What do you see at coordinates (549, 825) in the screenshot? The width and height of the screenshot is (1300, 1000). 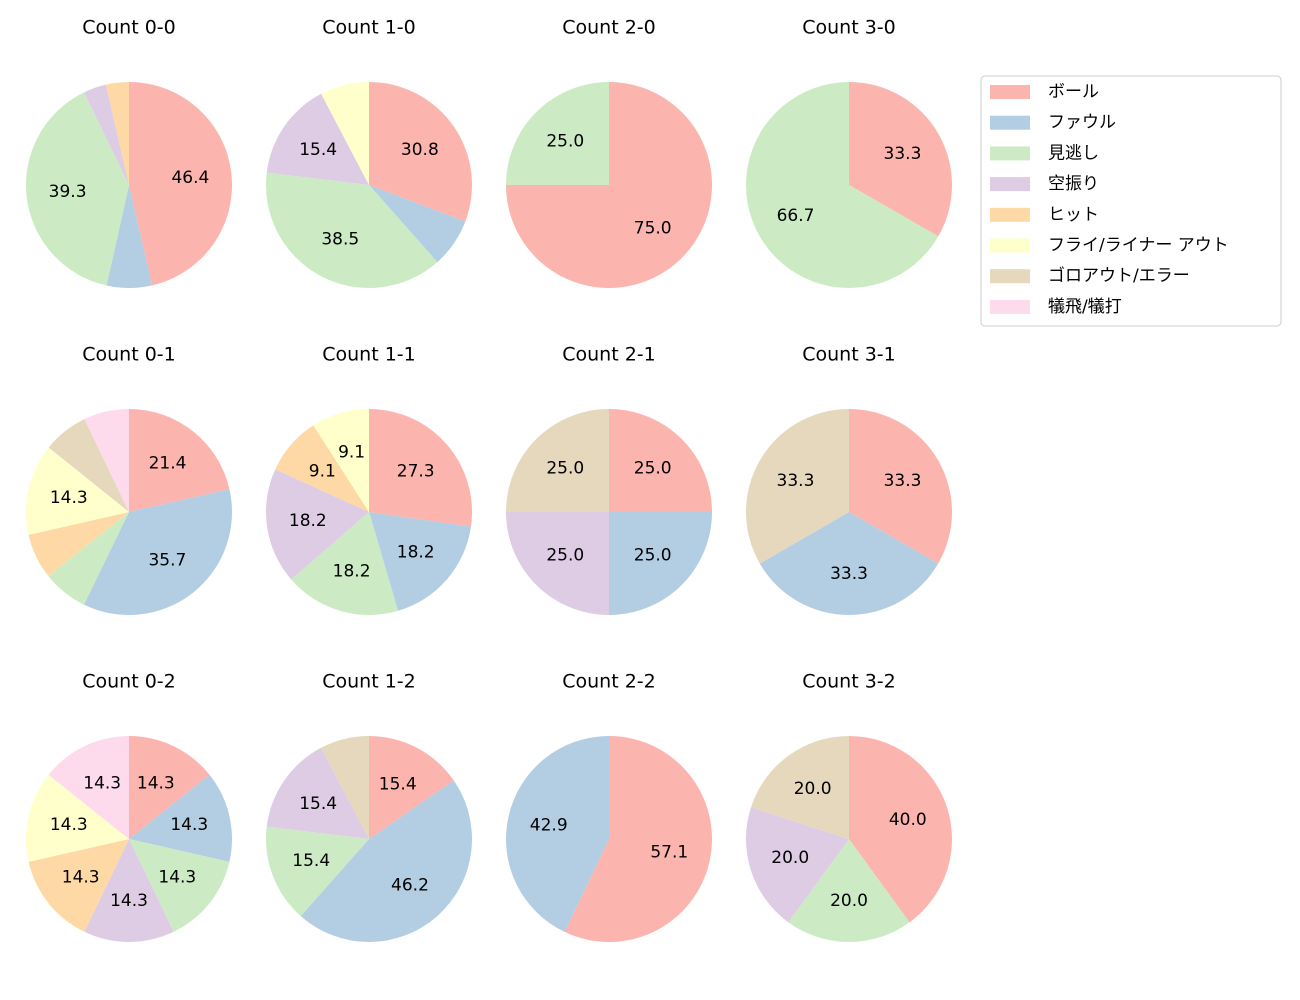 I see `value-label: 42.9` at bounding box center [549, 825].